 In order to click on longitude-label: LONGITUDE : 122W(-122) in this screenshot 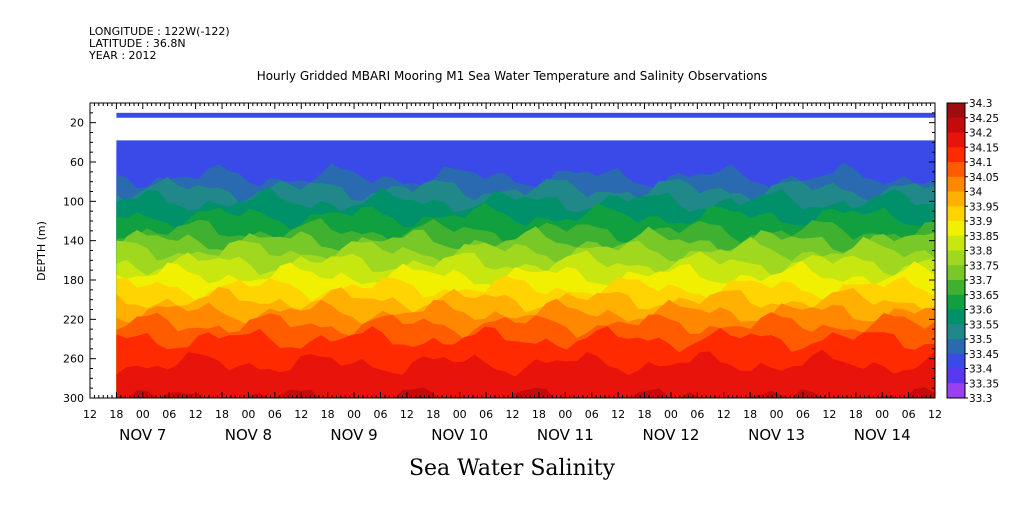, I will do `click(159, 31)`.